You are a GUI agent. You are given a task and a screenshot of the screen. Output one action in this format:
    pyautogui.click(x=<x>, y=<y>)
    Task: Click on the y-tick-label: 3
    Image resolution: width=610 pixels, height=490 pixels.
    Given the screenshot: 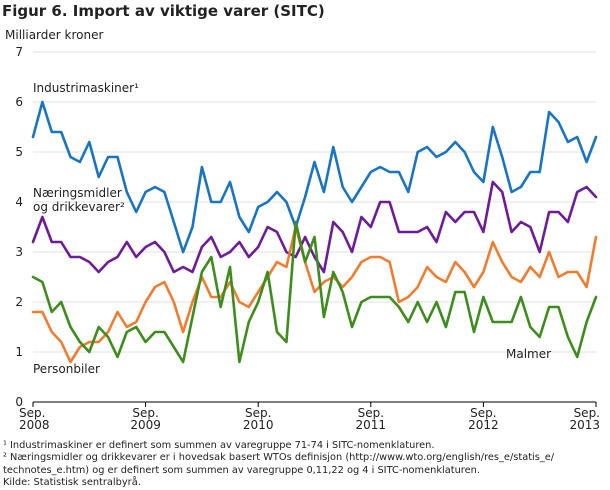 What is the action you would take?
    pyautogui.click(x=19, y=252)
    